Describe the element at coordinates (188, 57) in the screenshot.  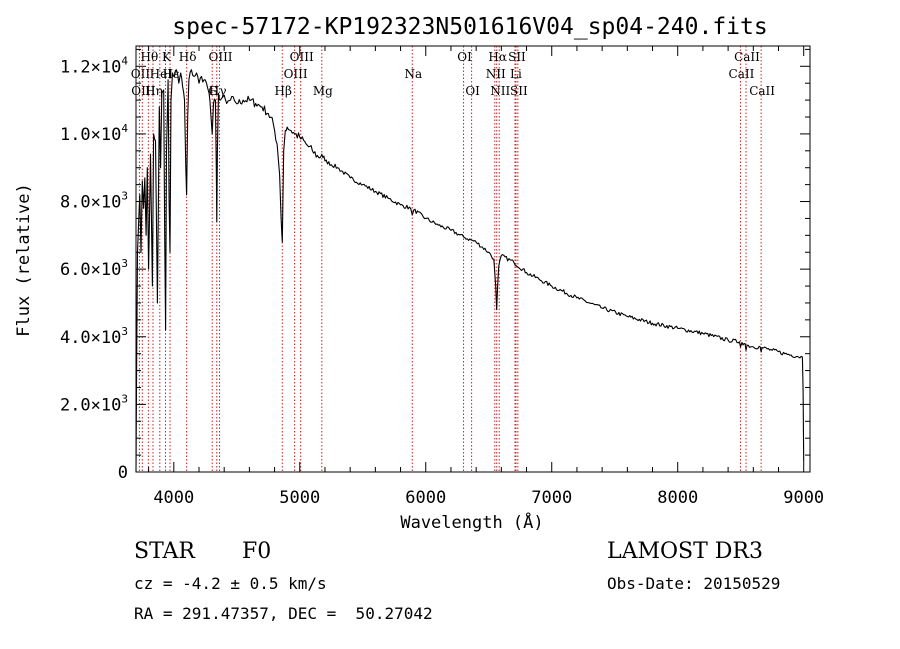
I see `spectral-line-label: Hδ` at that location.